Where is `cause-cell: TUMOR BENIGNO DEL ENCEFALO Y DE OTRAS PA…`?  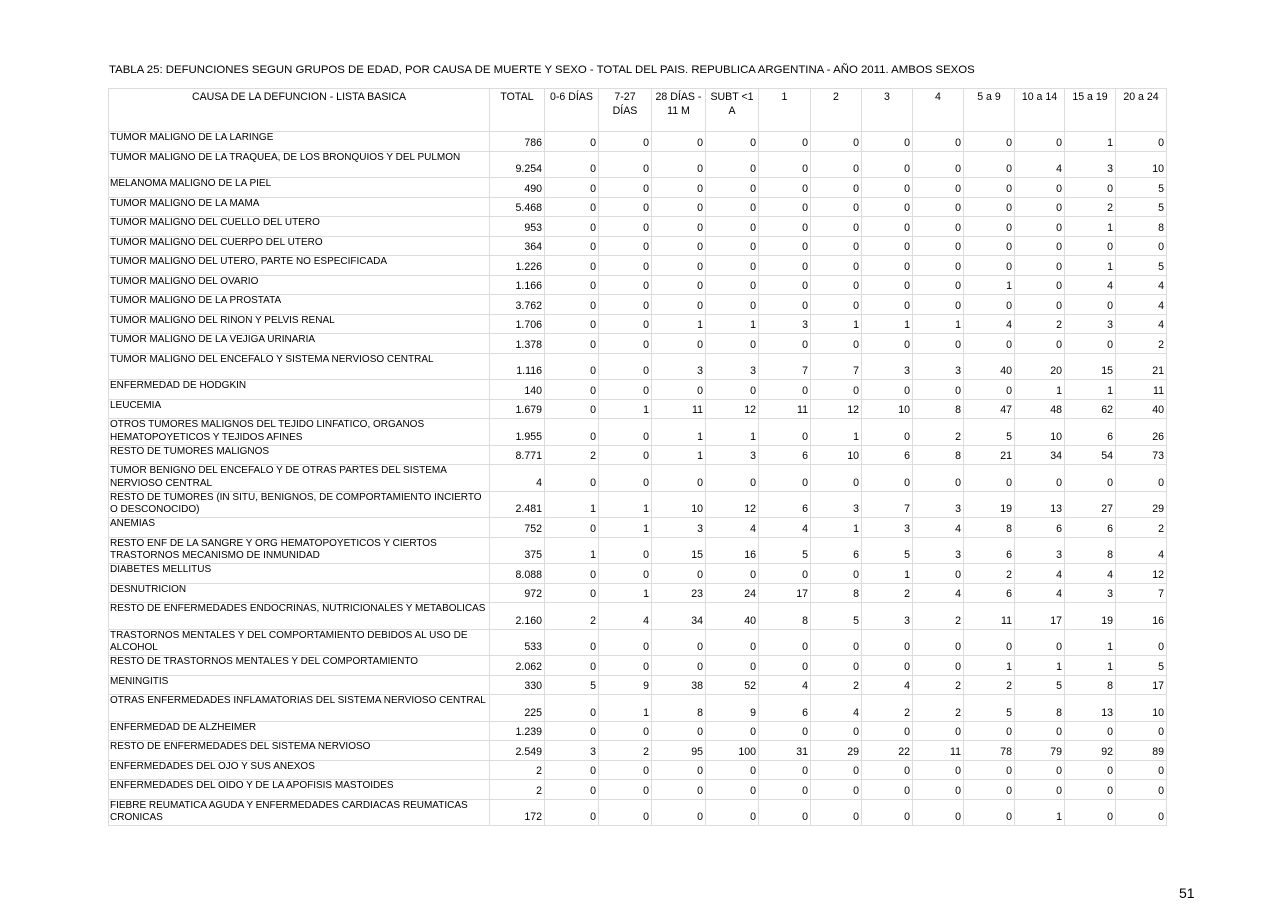
cause-cell: TUMOR BENIGNO DEL ENCEFALO Y DE OTRAS PA… is located at coordinates (299, 478).